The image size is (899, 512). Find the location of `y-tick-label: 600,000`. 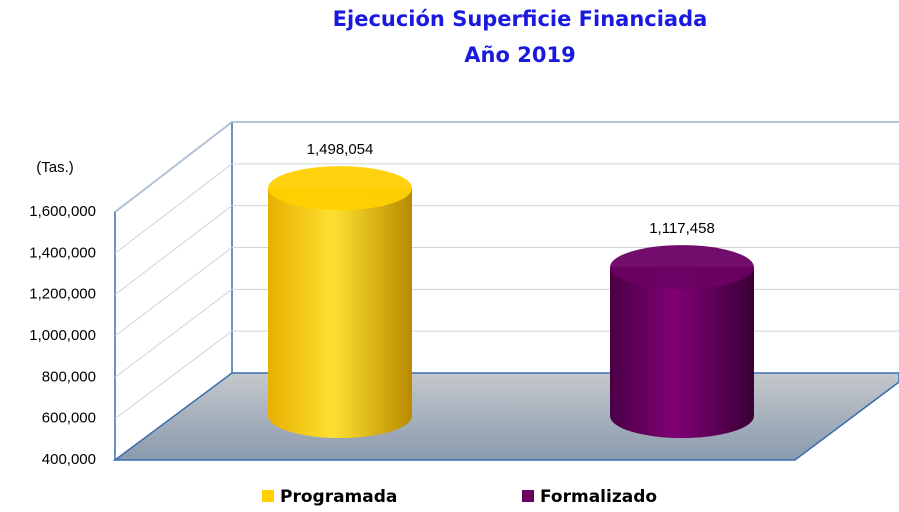

y-tick-label: 600,000 is located at coordinates (69, 418).